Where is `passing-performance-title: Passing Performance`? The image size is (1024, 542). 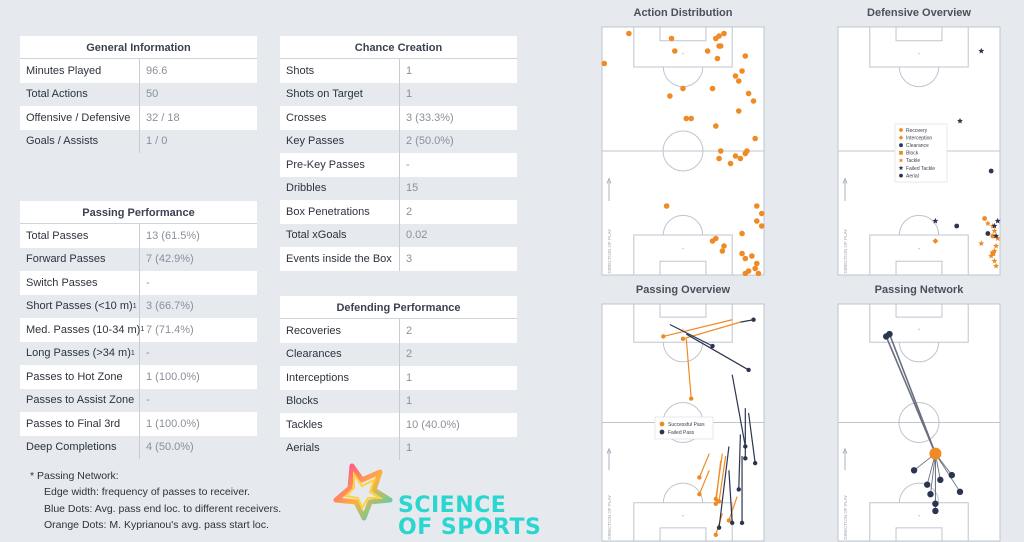
passing-performance-title: Passing Performance is located at coordinates (138, 212).